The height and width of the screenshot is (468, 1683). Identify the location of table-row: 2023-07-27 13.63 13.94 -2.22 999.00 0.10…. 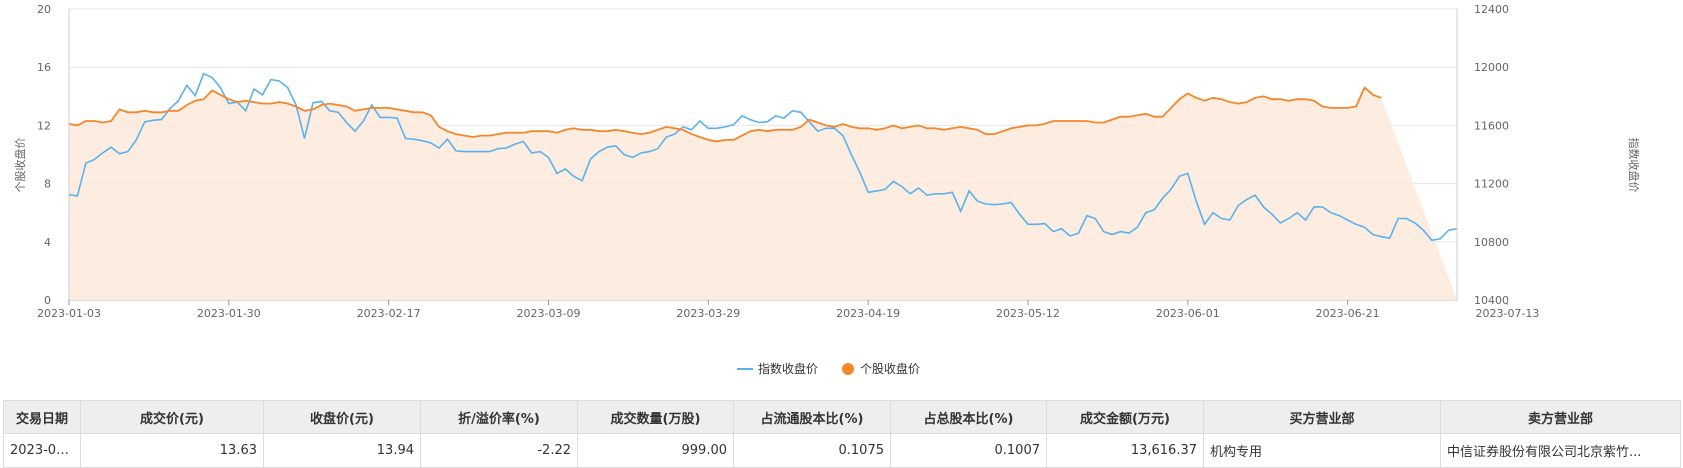
(842, 450).